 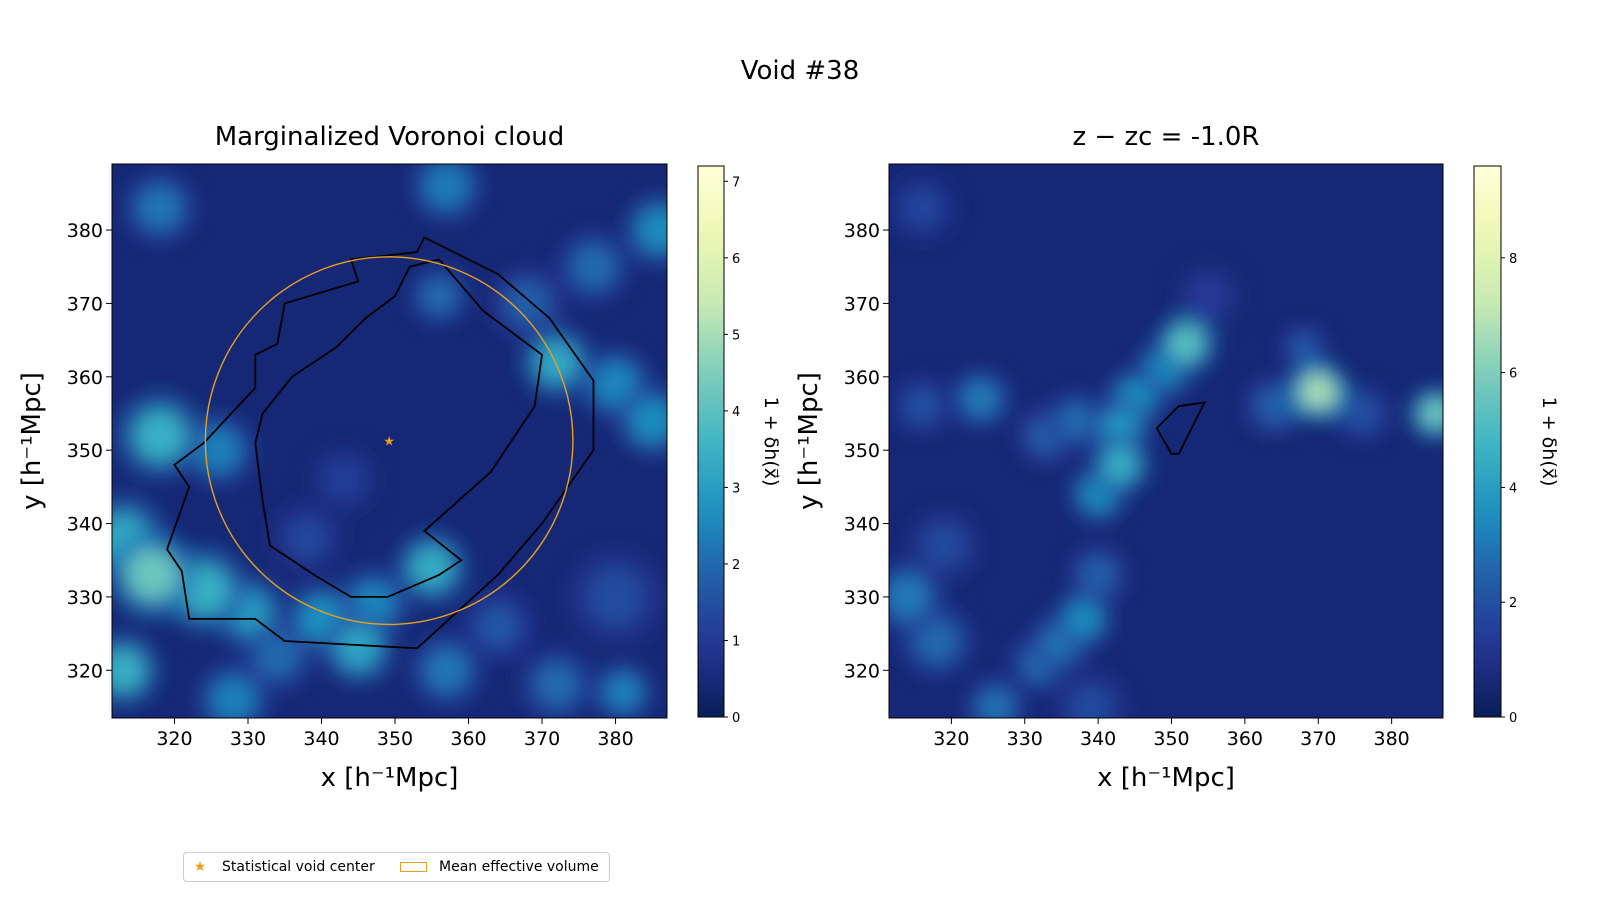 What do you see at coordinates (413, 867) in the screenshot?
I see `volume-swatch-icon` at bounding box center [413, 867].